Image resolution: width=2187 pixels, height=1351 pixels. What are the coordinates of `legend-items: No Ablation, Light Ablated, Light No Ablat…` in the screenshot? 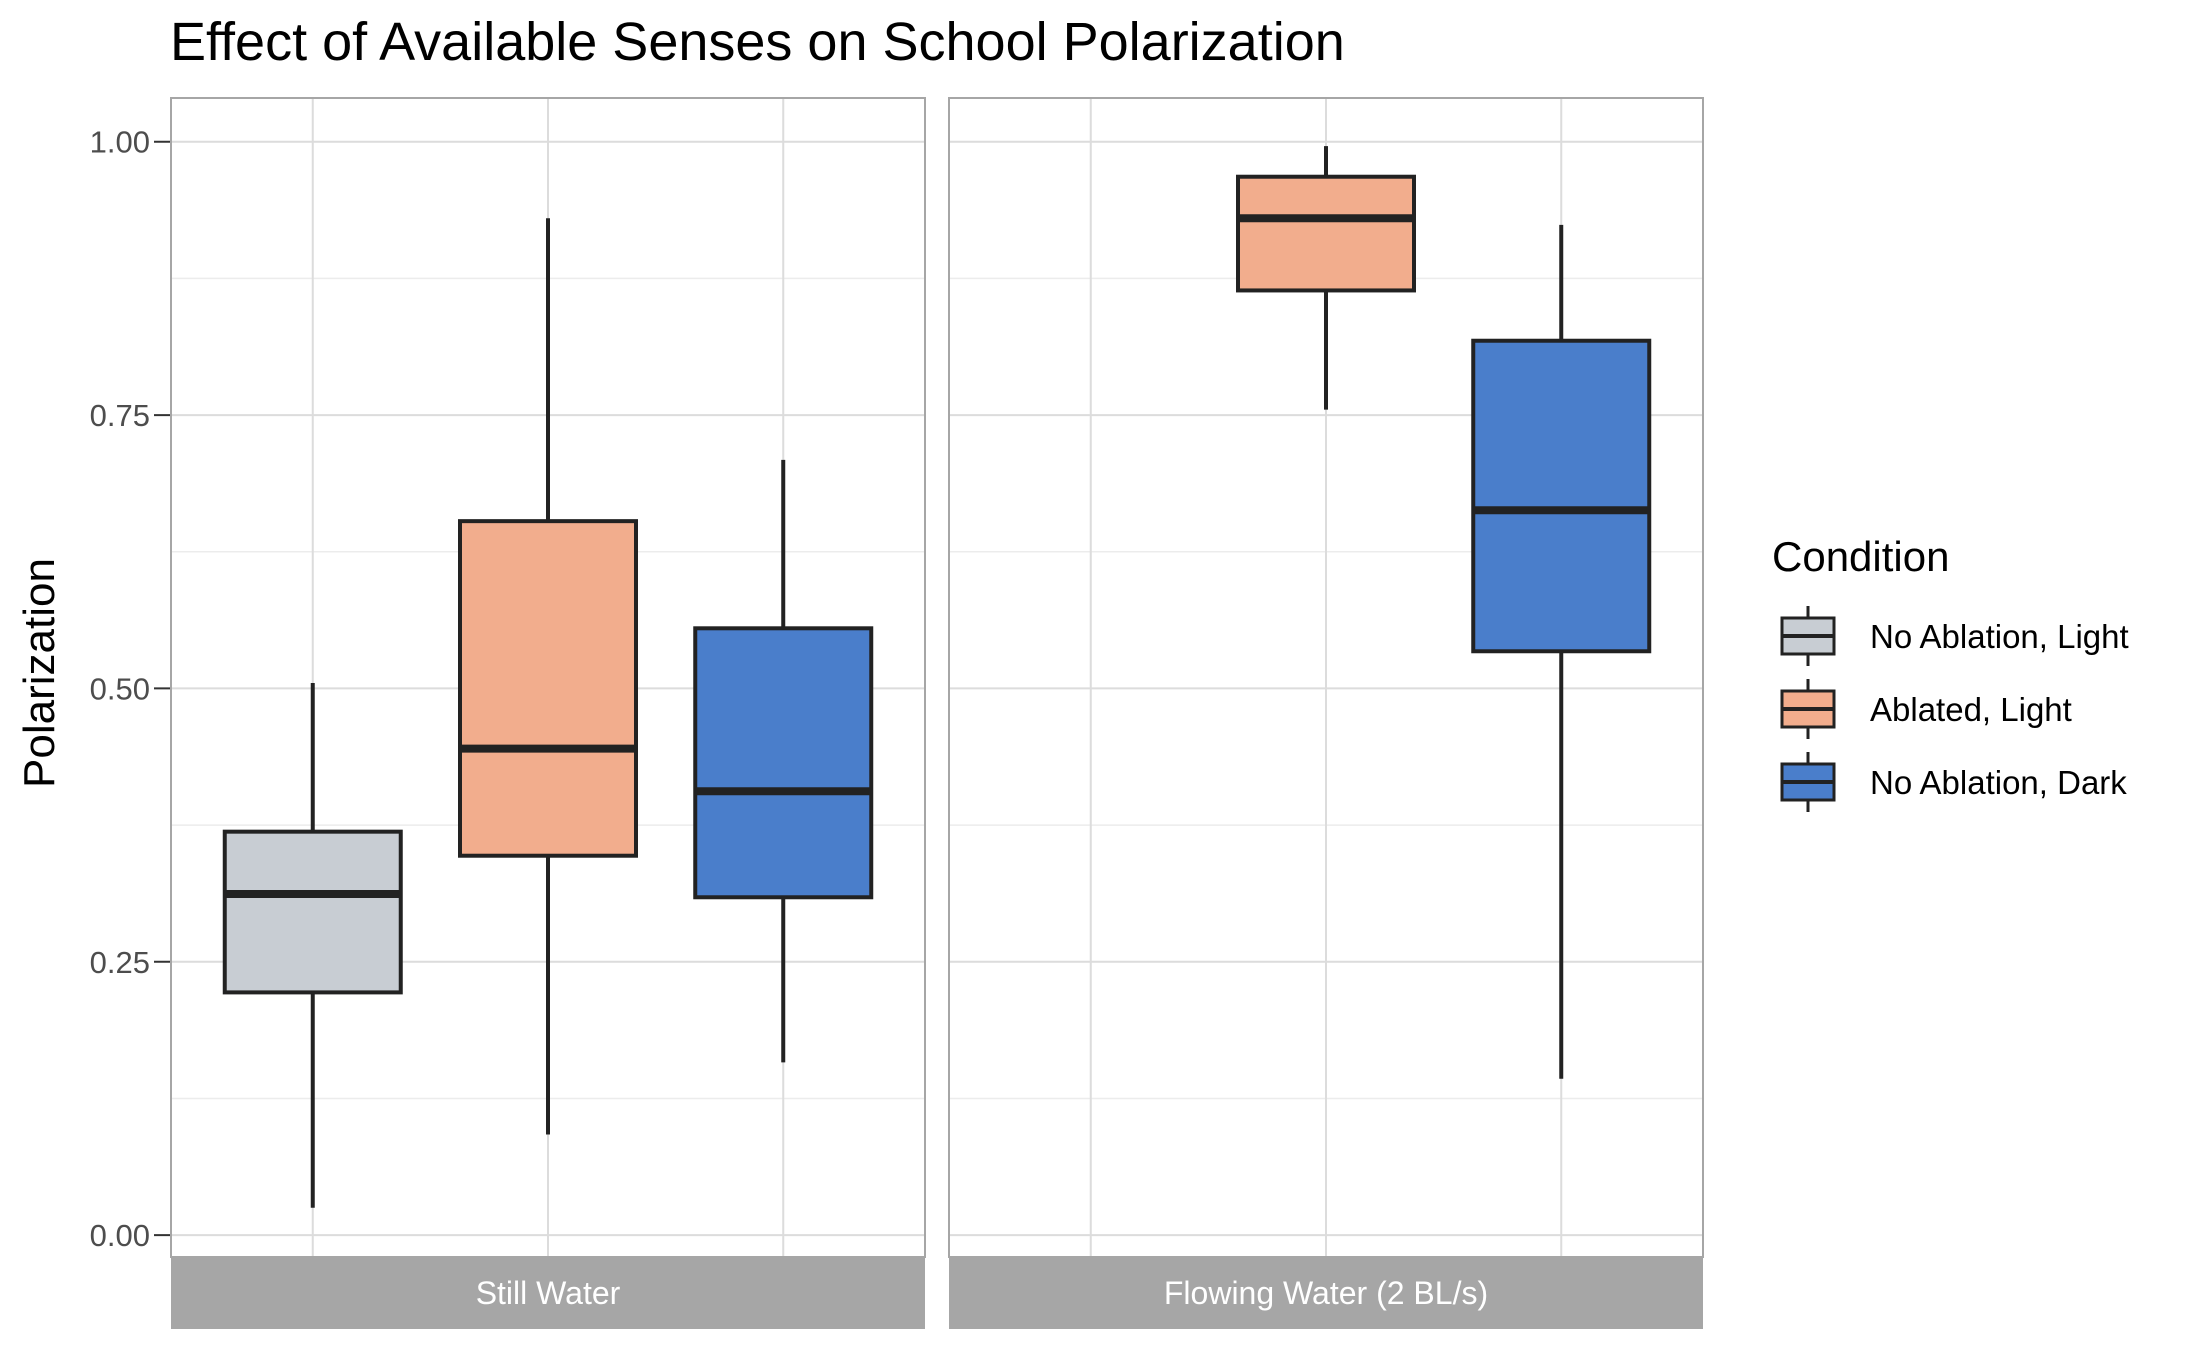 It's located at (1954, 709).